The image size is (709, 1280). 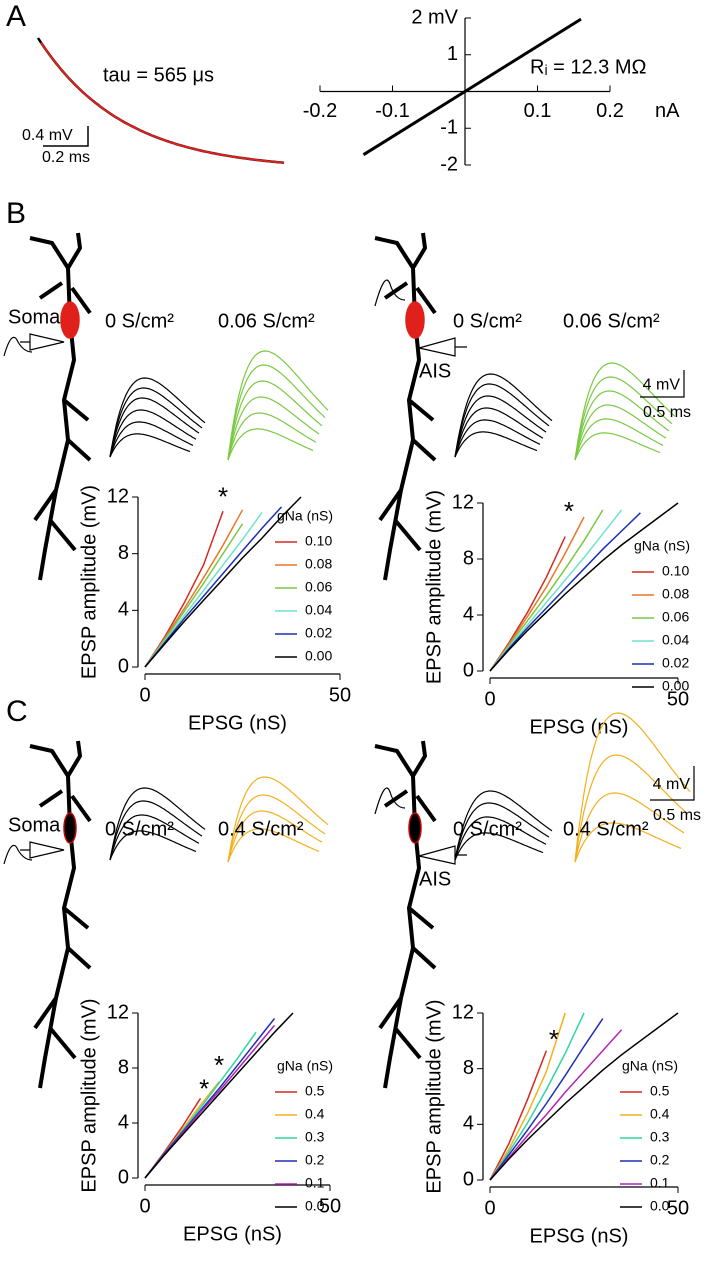 I want to click on y-tick-label: 2 mV, so click(x=434, y=17).